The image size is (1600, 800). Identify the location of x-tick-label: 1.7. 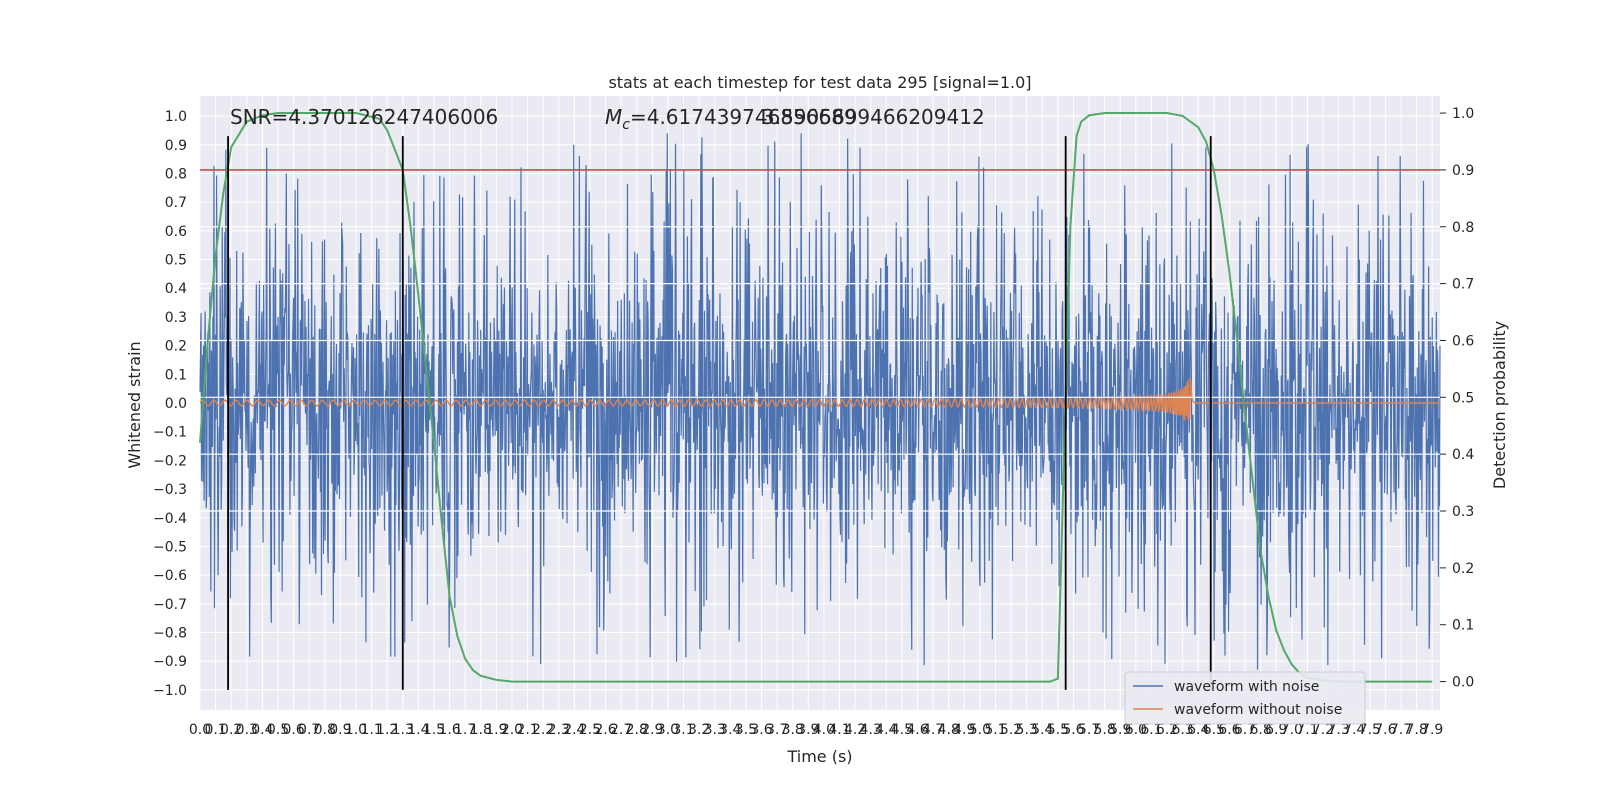
(465, 730).